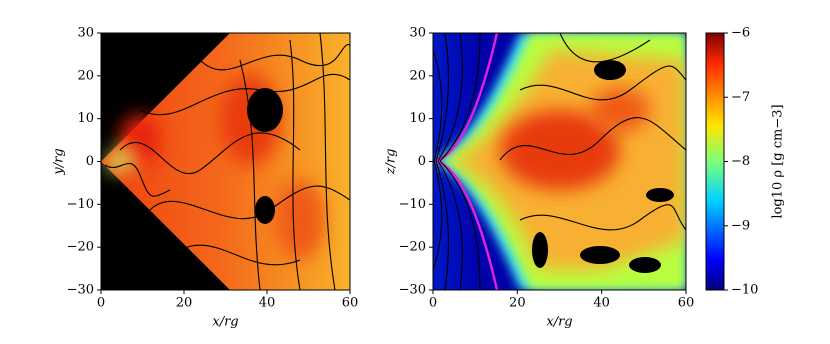 The image size is (830, 344). Describe the element at coordinates (744, 290) in the screenshot. I see `colorbar-tick-label: −10` at that location.